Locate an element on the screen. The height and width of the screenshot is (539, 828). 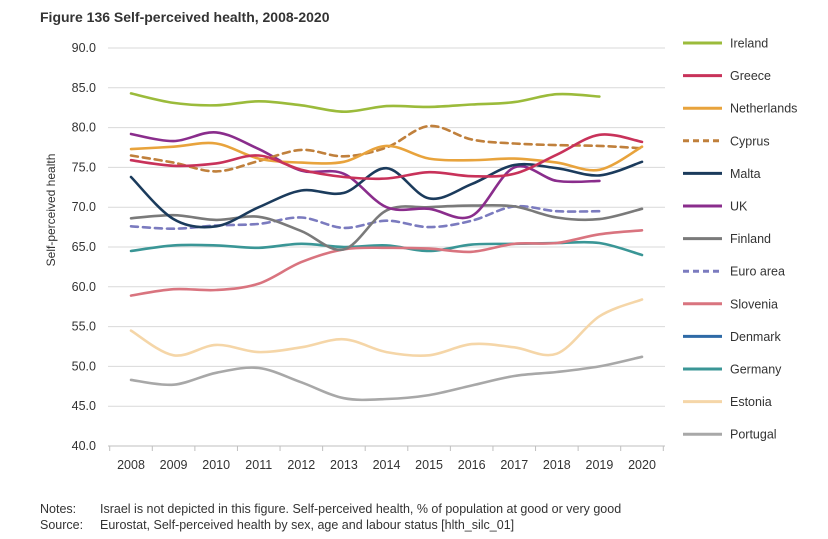
y-tick-label: 40.0 is located at coordinates (84, 446).